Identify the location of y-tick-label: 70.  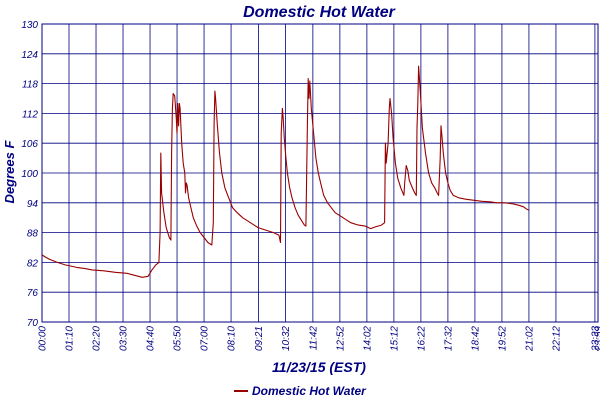
(33, 323).